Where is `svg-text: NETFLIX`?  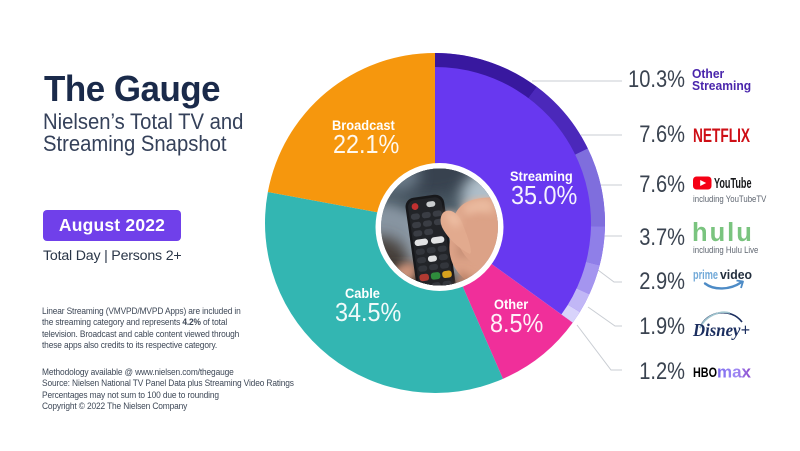 svg-text: NETFLIX is located at coordinates (721, 134).